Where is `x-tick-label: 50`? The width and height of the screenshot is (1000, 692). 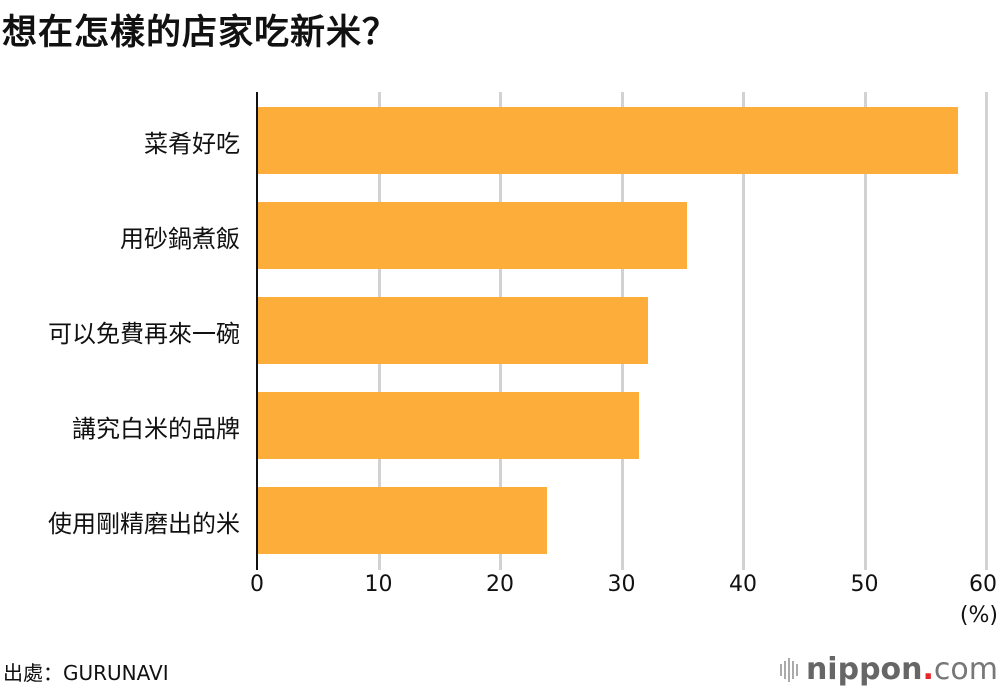
x-tick-label: 50 is located at coordinates (864, 584).